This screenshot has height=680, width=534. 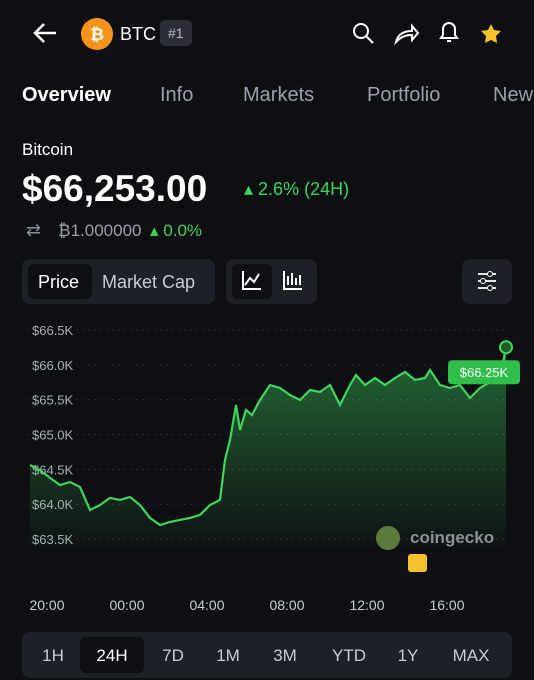 I want to click on share-icon, so click(x=407, y=34).